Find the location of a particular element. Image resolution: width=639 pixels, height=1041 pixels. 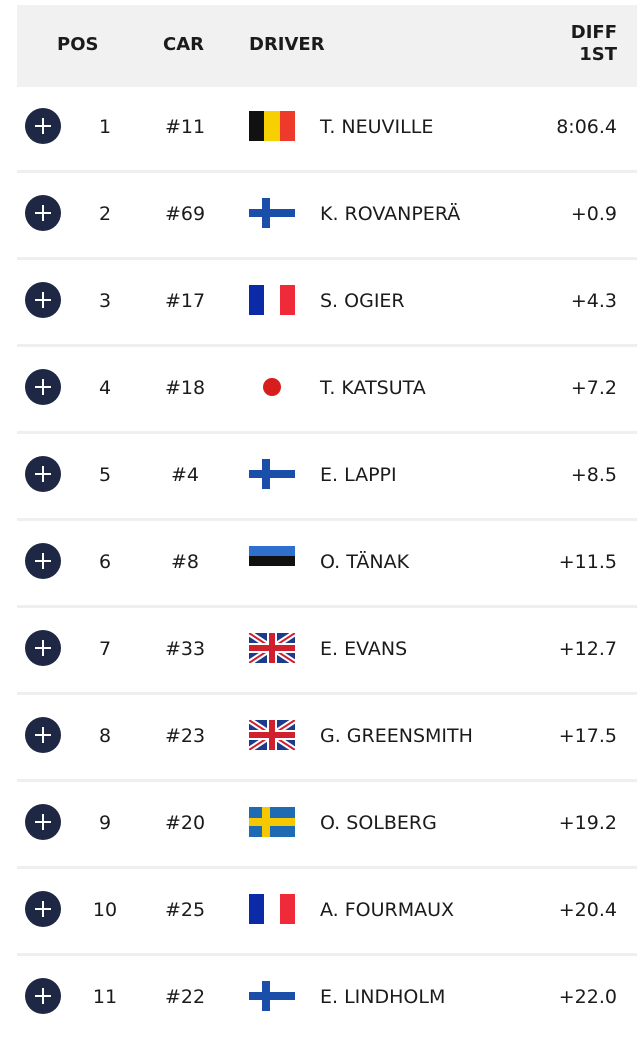

car-number: #4 is located at coordinates (184, 475).